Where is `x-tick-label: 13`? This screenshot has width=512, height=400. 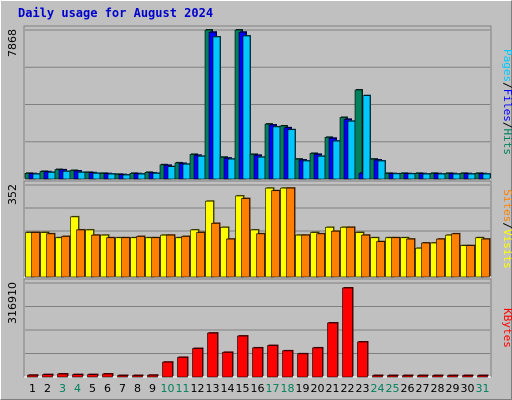 x-tick-label: 13 is located at coordinates (213, 388).